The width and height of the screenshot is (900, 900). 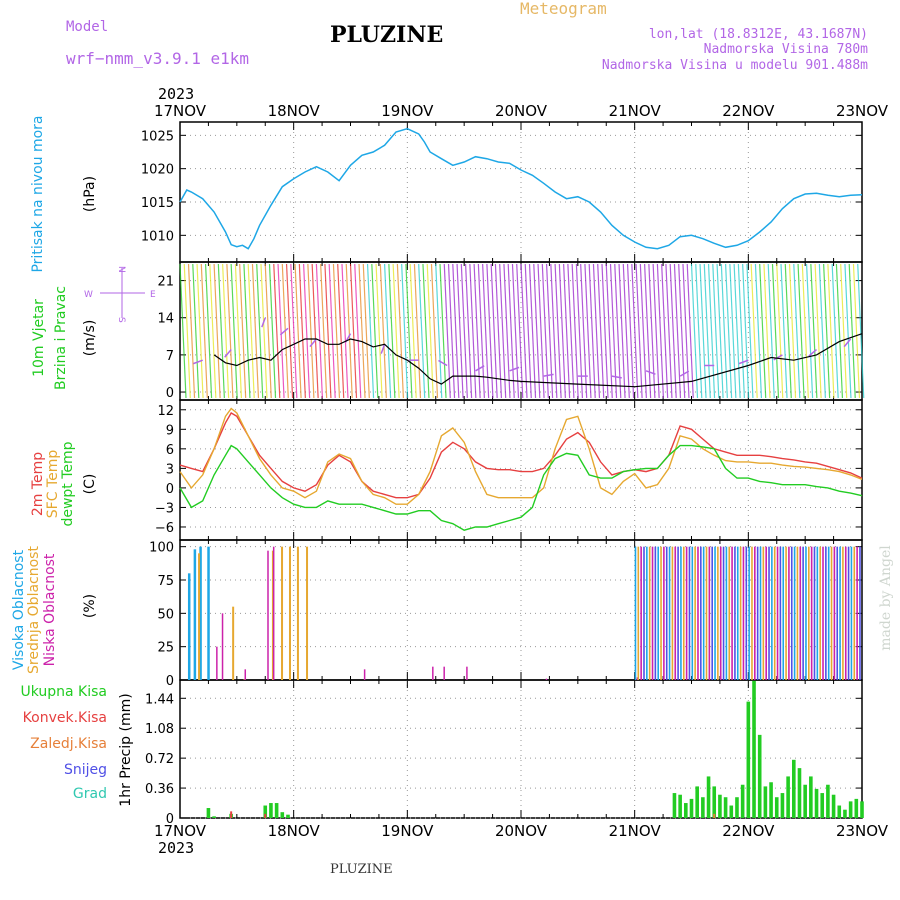 What do you see at coordinates (88, 295) in the screenshot?
I see `compass-w: W` at bounding box center [88, 295].